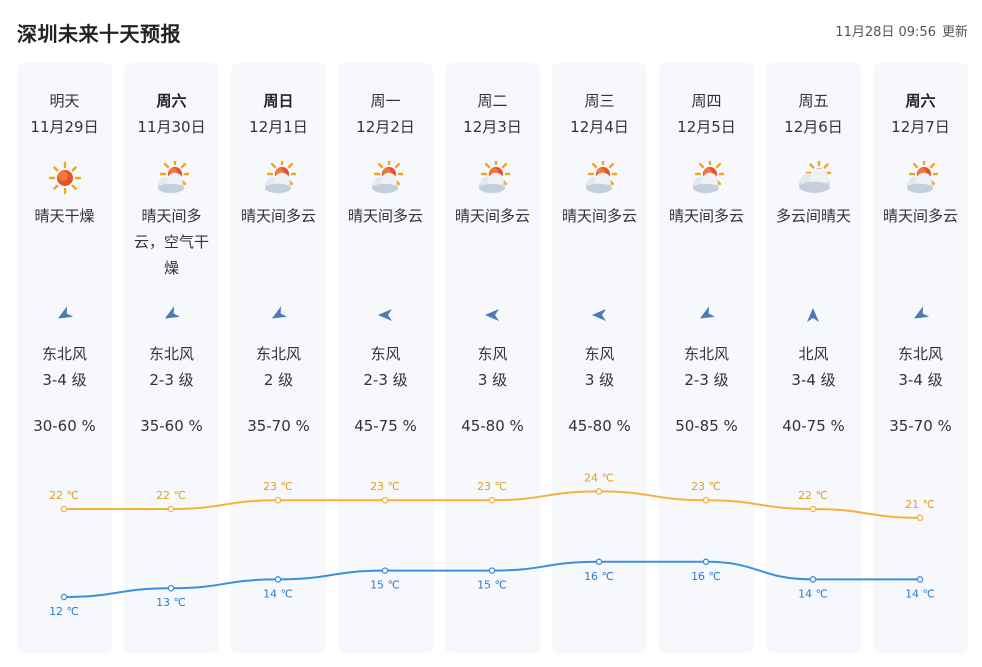 The width and height of the screenshot is (982, 667). I want to click on wind-direction: 北风, so click(813, 354).